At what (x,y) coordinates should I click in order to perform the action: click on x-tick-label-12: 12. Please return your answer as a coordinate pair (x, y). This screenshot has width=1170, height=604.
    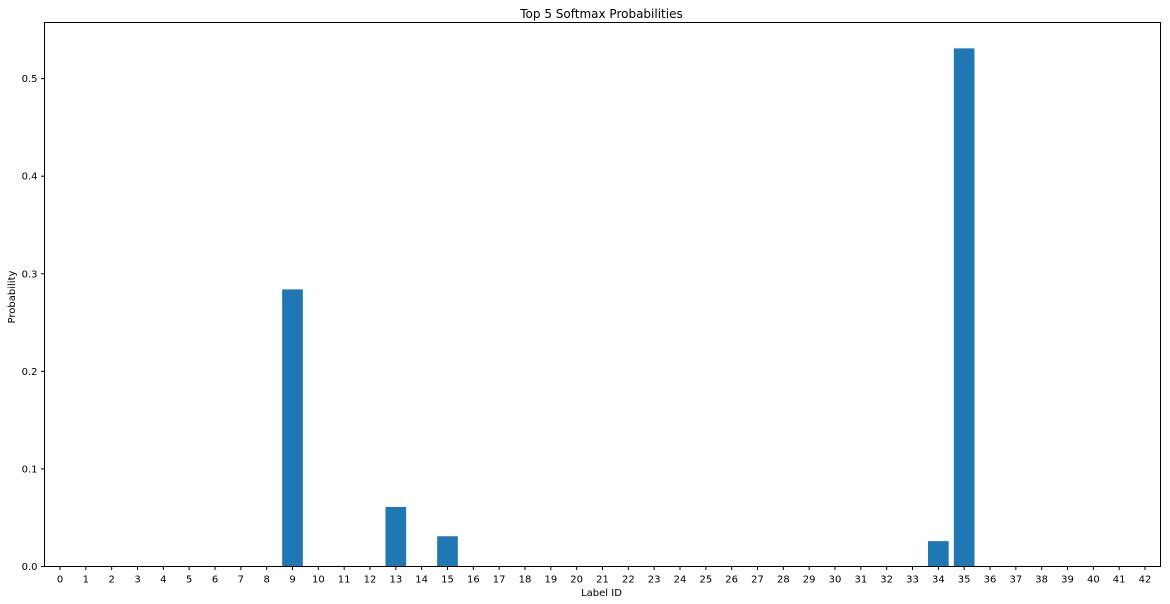
    Looking at the image, I should click on (370, 580).